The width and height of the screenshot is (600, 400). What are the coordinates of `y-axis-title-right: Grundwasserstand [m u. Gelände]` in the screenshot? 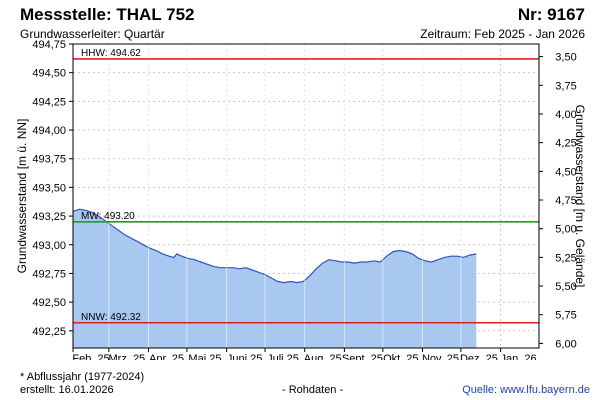 It's located at (580, 196).